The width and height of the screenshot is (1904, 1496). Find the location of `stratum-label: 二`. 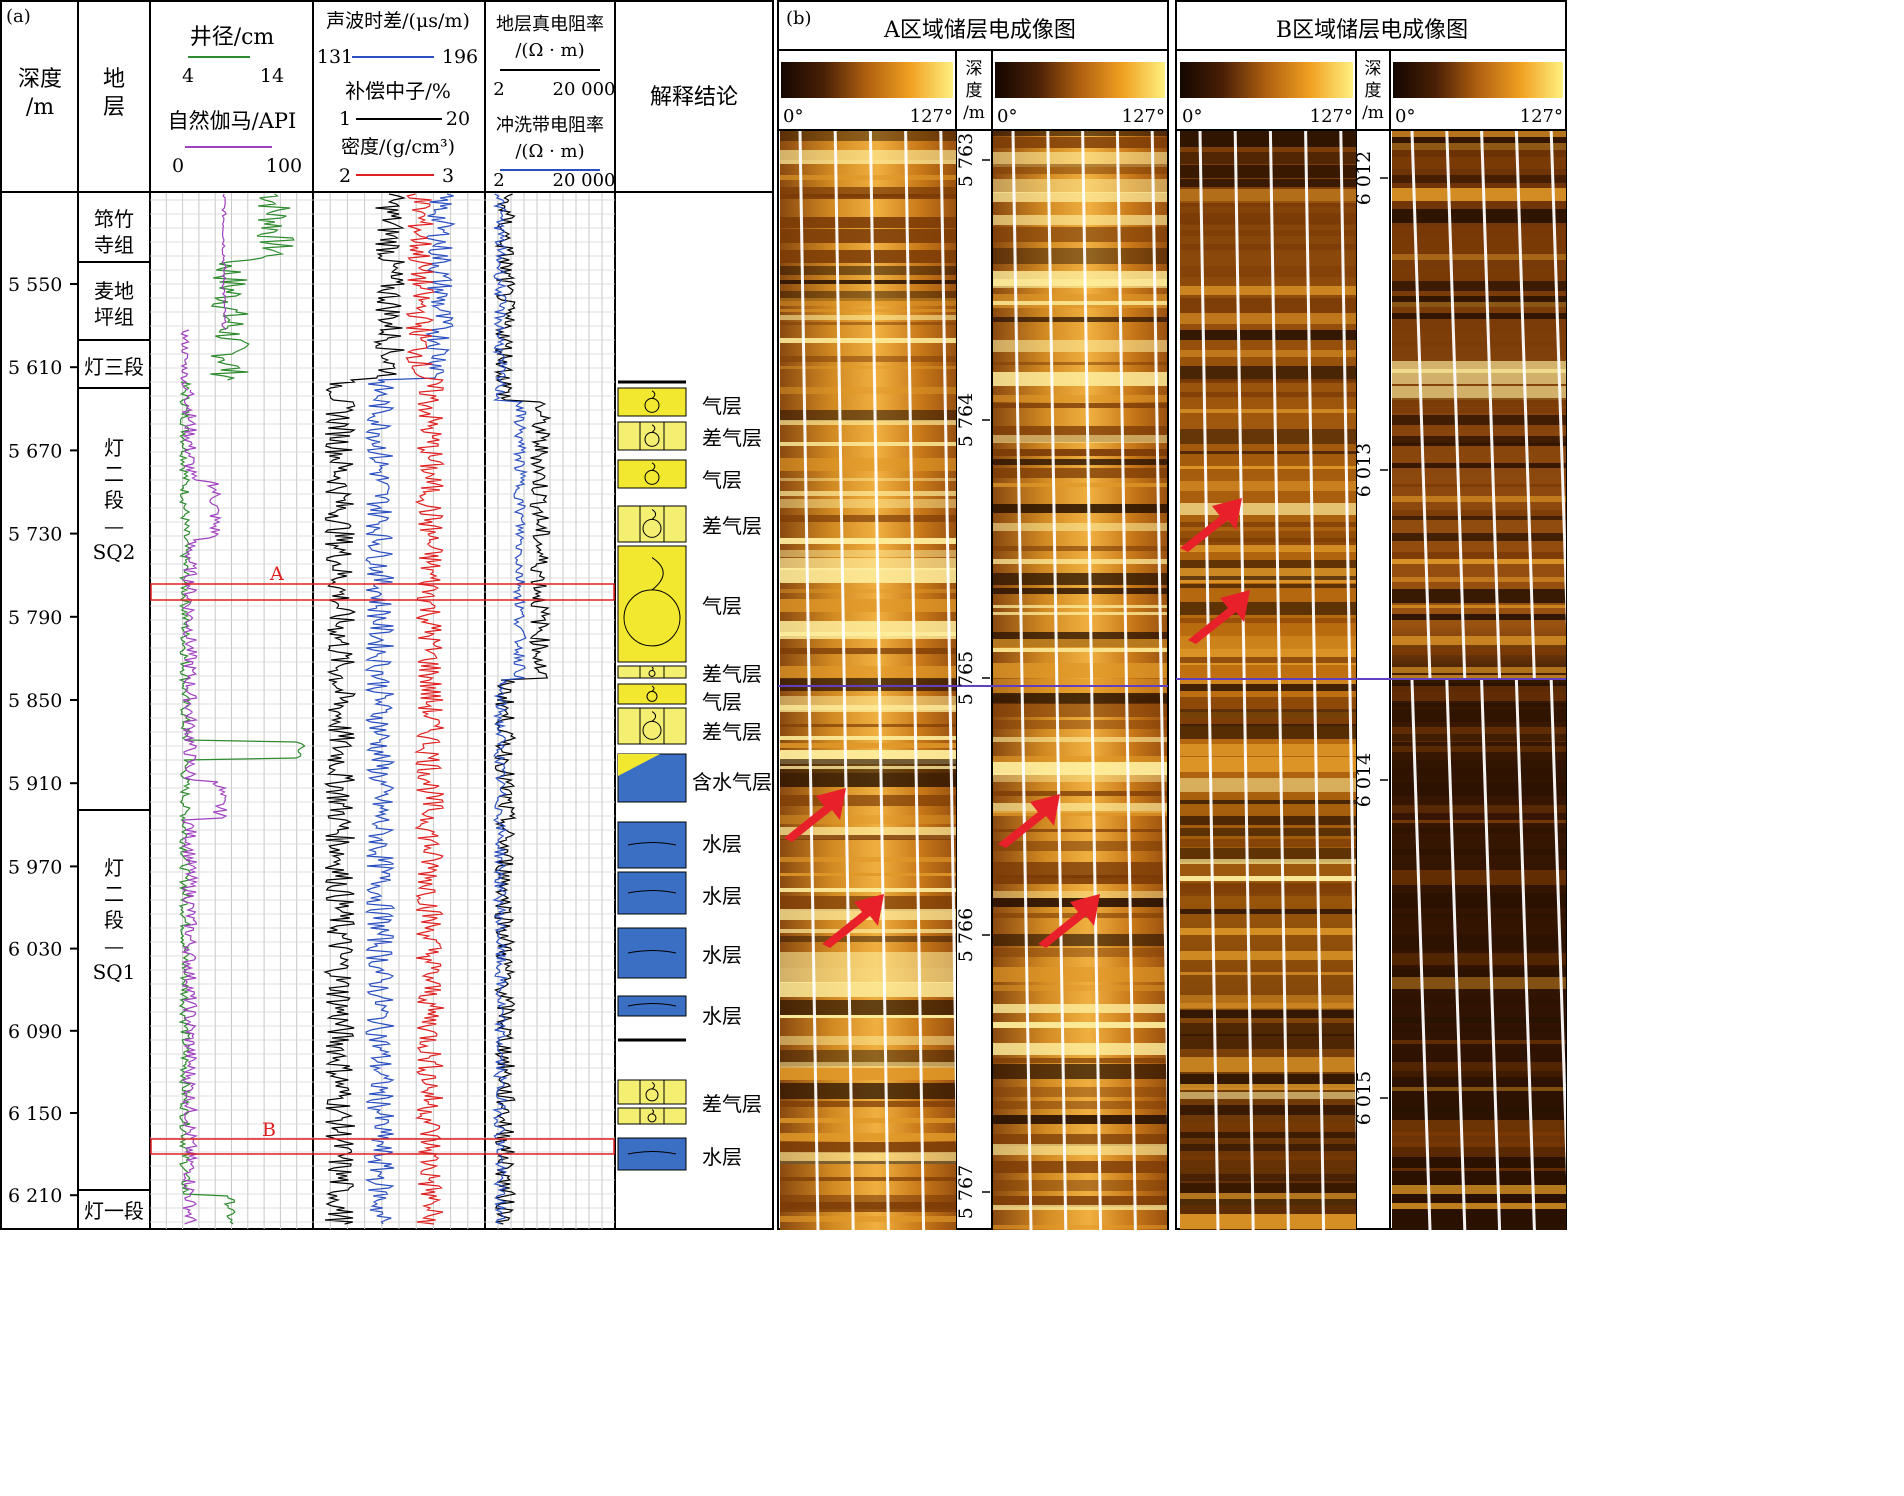

stratum-label: 二 is located at coordinates (114, 894).